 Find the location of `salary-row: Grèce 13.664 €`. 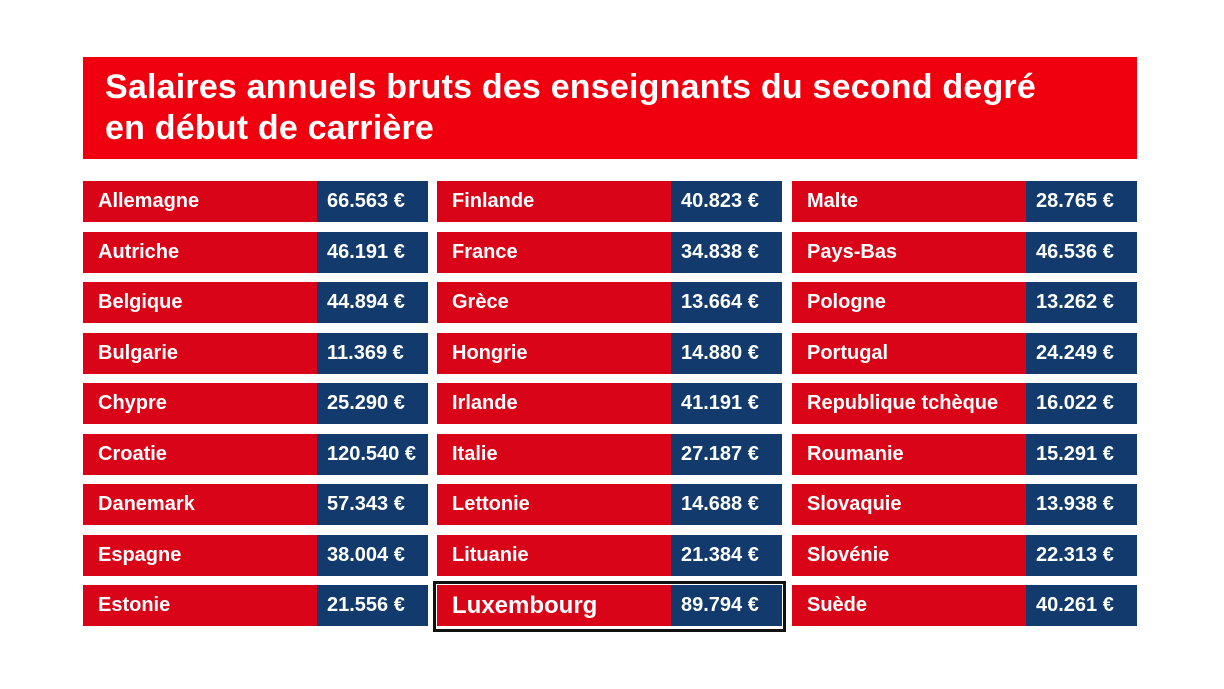

salary-row: Grèce 13.664 € is located at coordinates (609, 302).